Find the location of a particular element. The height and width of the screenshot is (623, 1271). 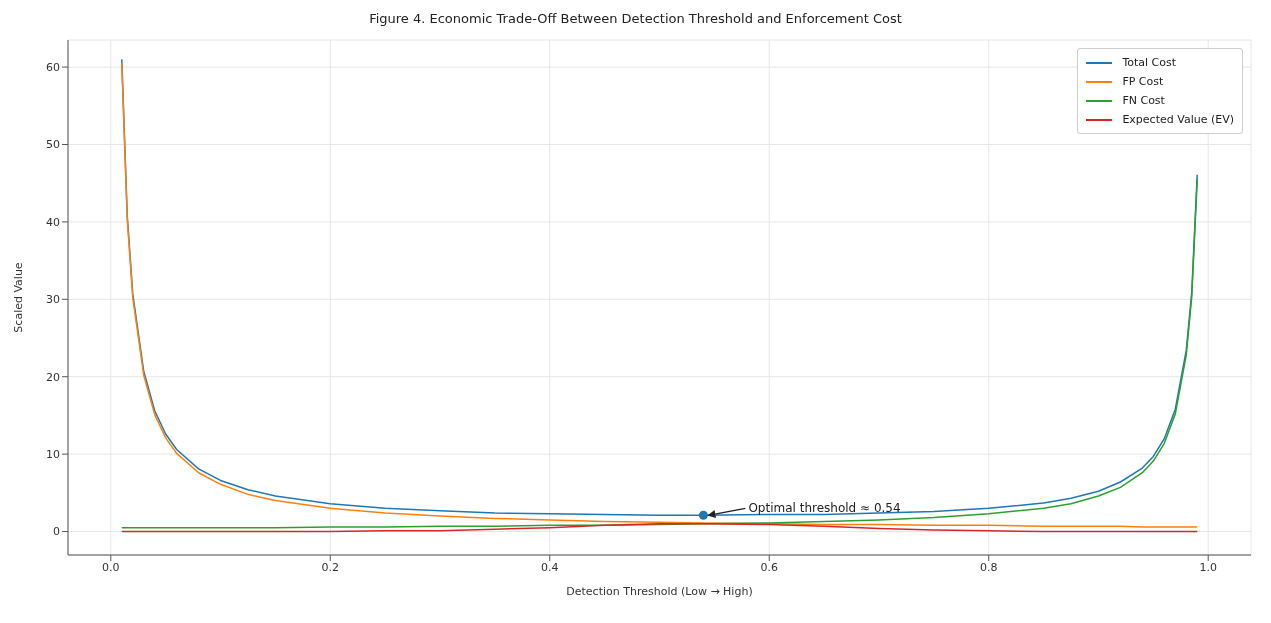

legend-label: Total Cost is located at coordinates (1149, 62).